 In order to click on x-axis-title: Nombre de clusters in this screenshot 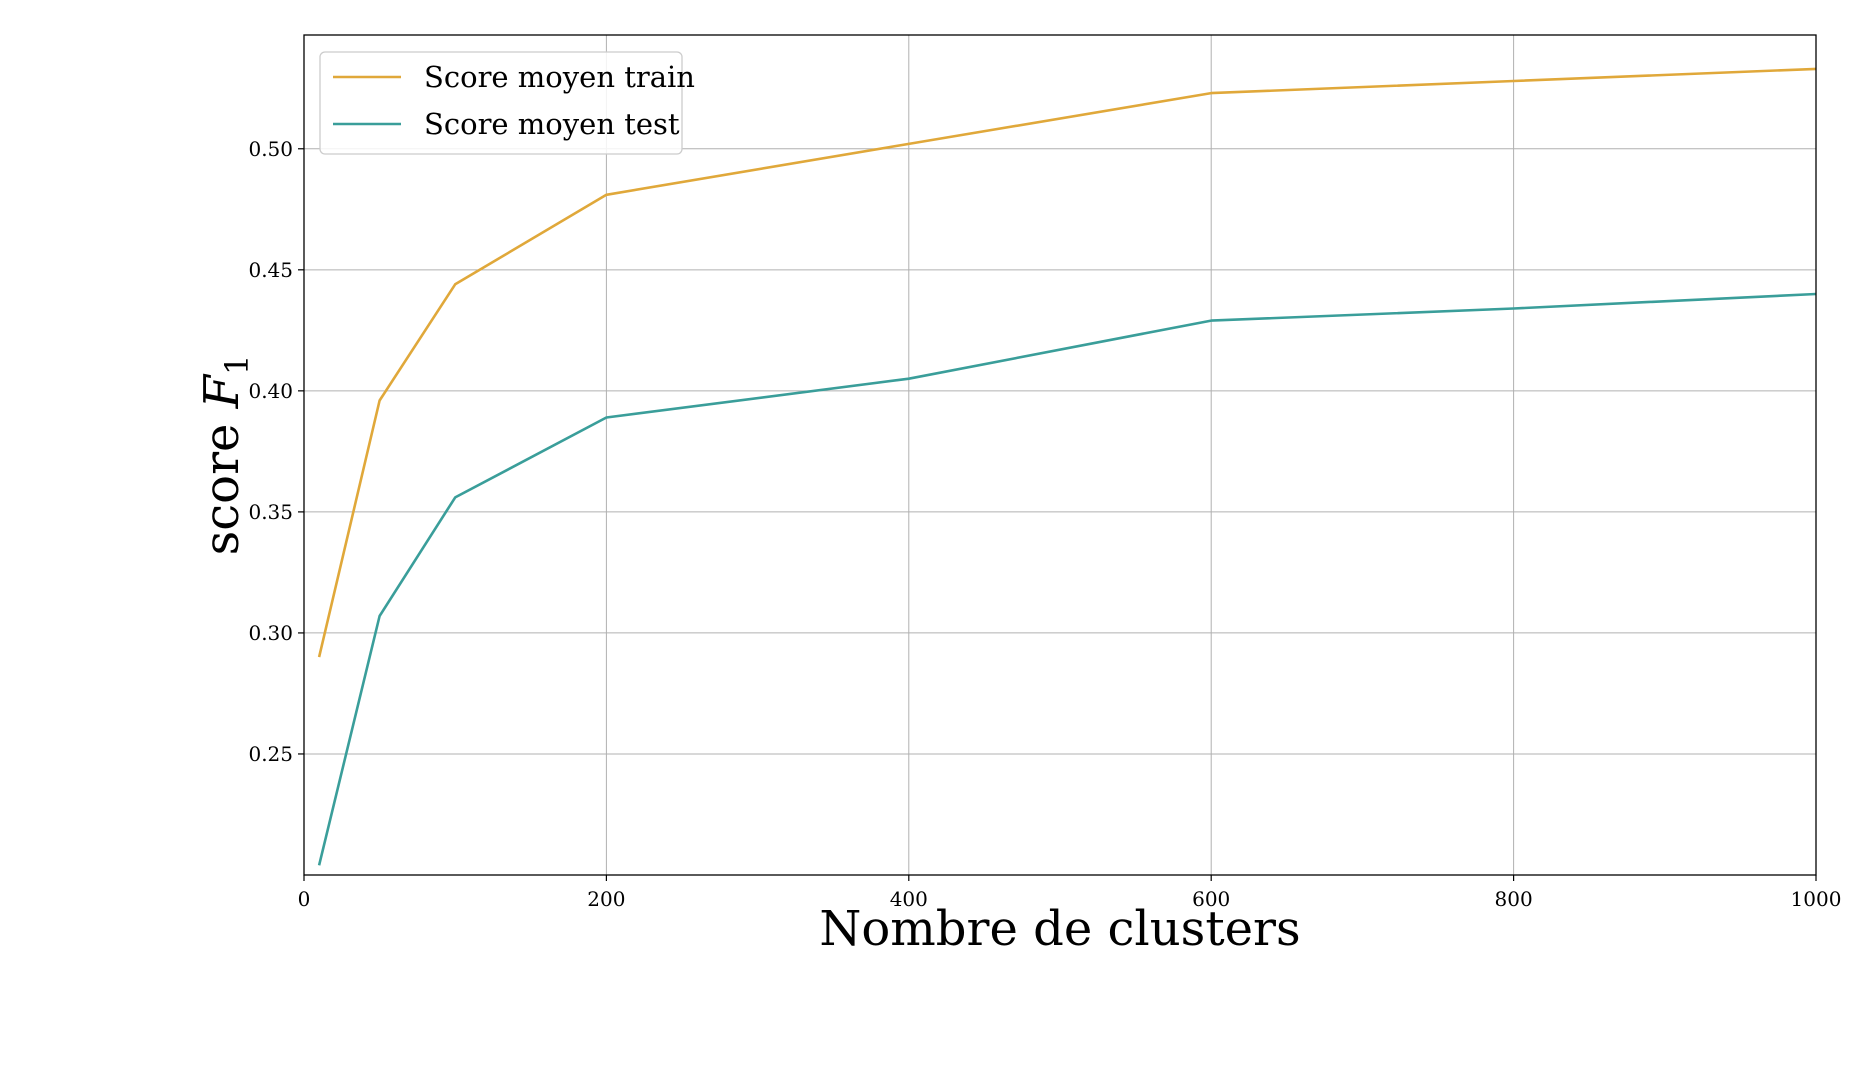, I will do `click(1059, 929)`.